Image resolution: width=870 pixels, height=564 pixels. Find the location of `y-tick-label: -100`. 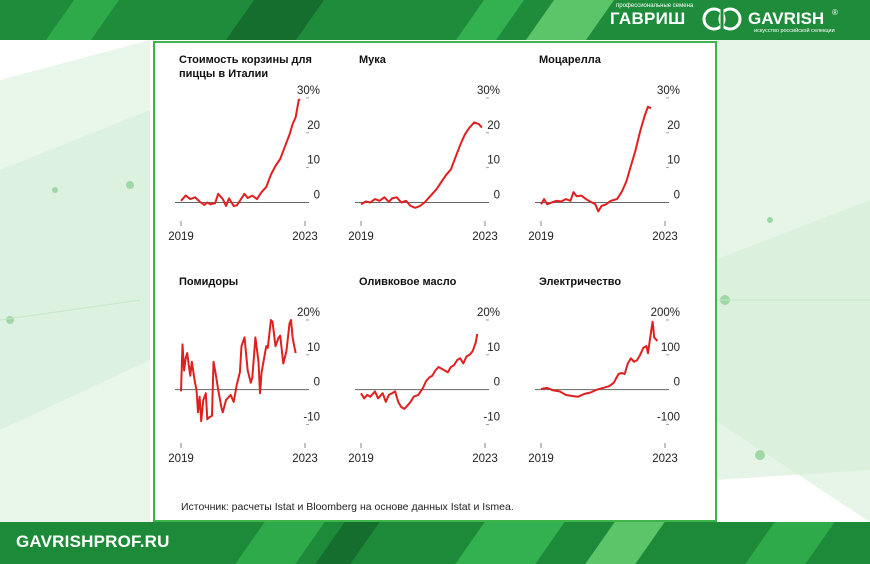

y-tick-label: -100 is located at coordinates (668, 418).